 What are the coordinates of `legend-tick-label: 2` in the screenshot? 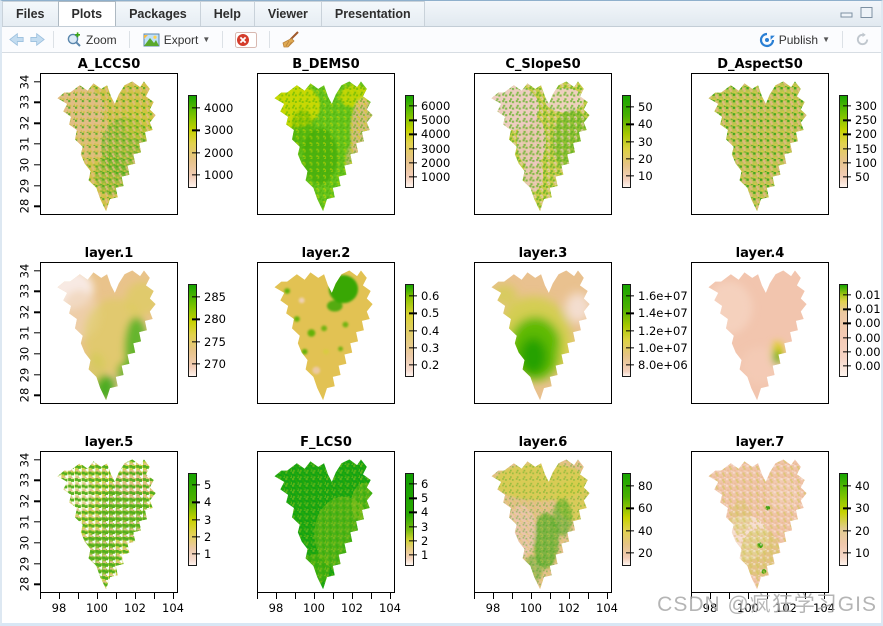 It's located at (208, 536).